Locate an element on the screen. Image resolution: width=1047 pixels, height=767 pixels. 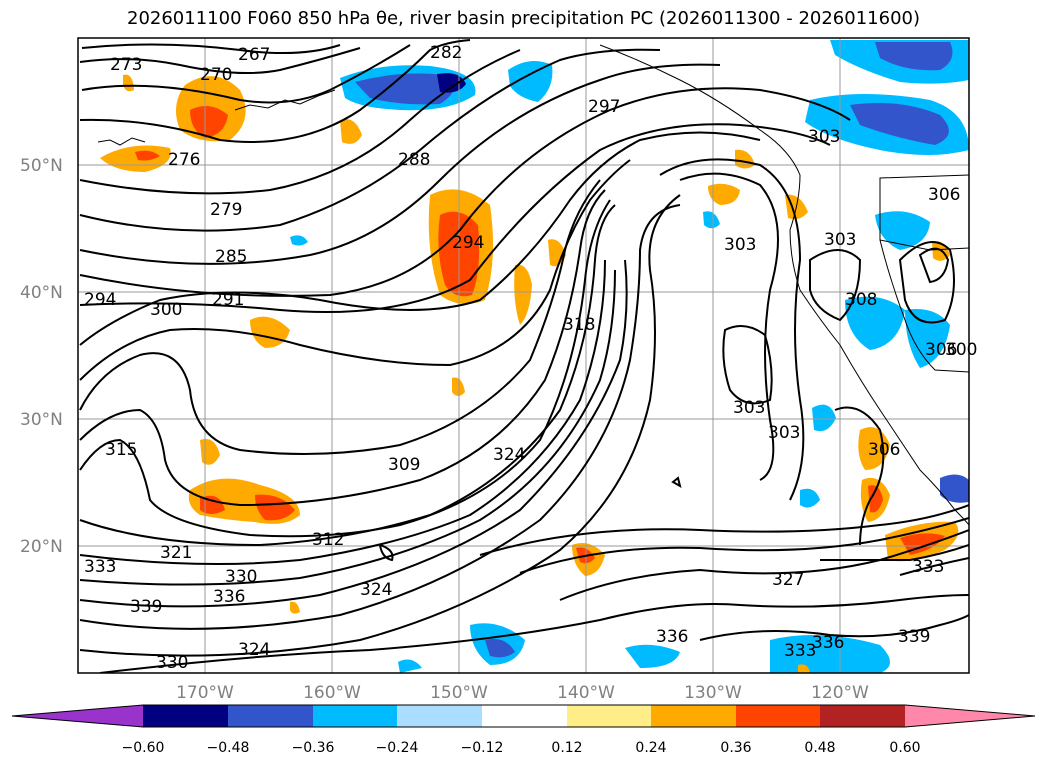
contour-label: 297 is located at coordinates (604, 107).